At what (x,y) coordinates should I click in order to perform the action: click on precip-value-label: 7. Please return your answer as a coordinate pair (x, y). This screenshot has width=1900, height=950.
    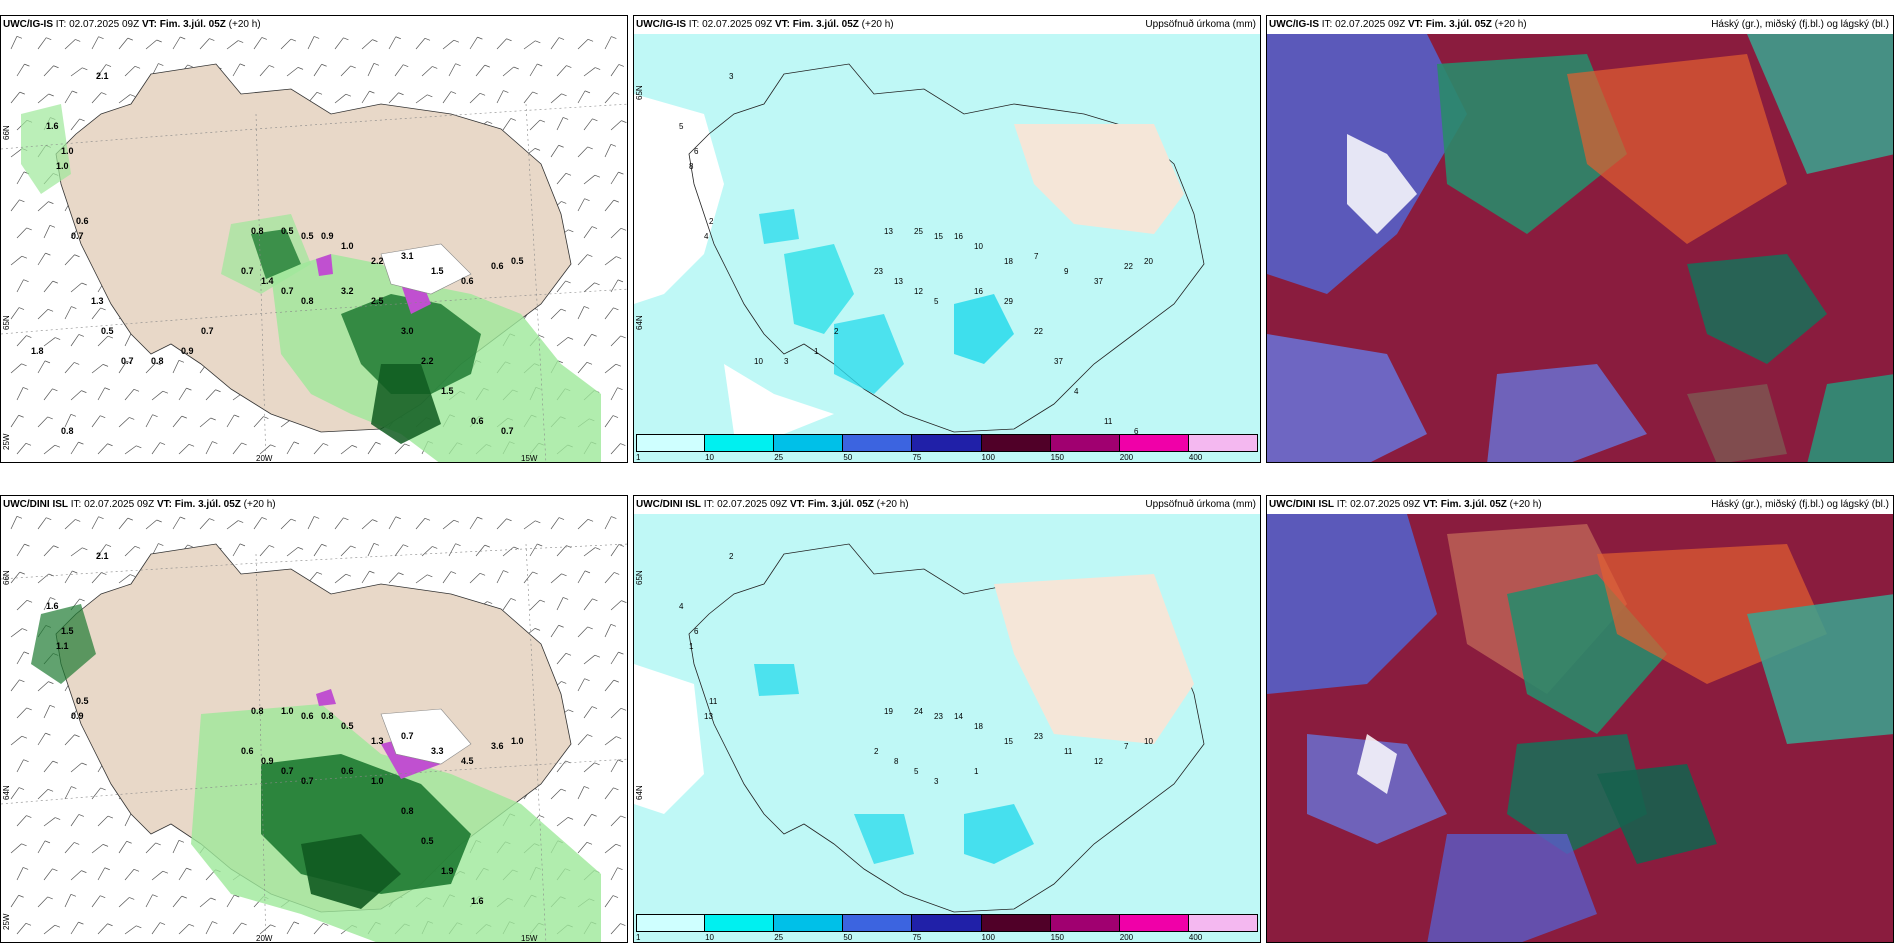
    Looking at the image, I should click on (1036, 256).